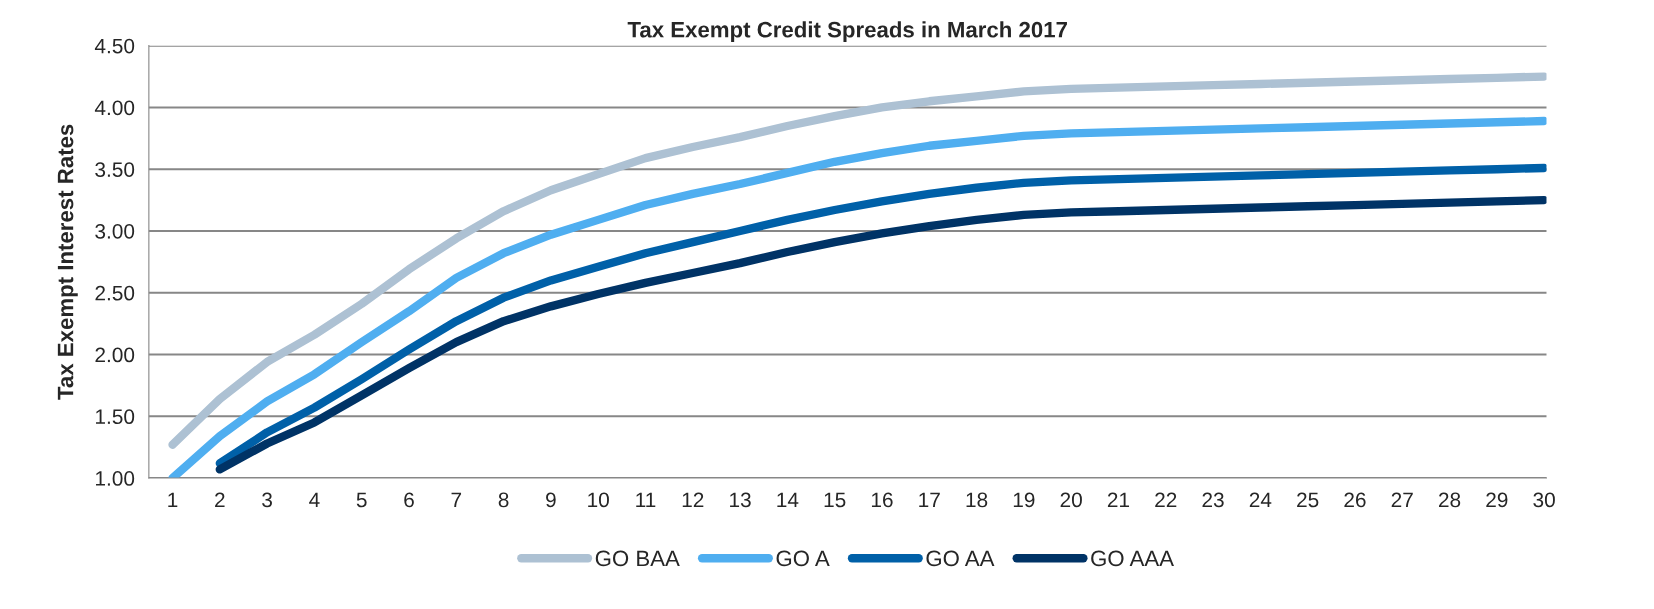 This screenshot has width=1654, height=609. Describe the element at coordinates (67, 262) in the screenshot. I see `y-axis-title: Tax Exempt Interest Rates` at that location.